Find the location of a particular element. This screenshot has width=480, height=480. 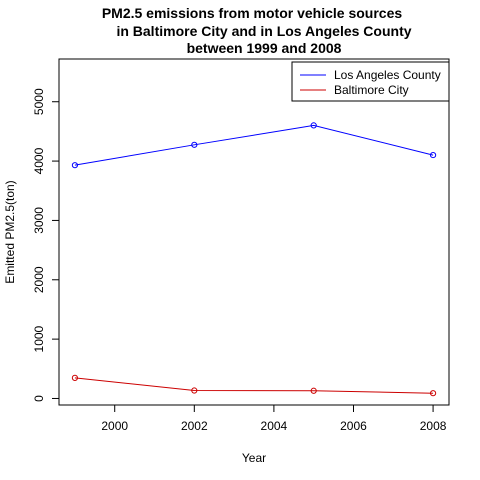

y-tick-label: 4000 is located at coordinates (39, 160).